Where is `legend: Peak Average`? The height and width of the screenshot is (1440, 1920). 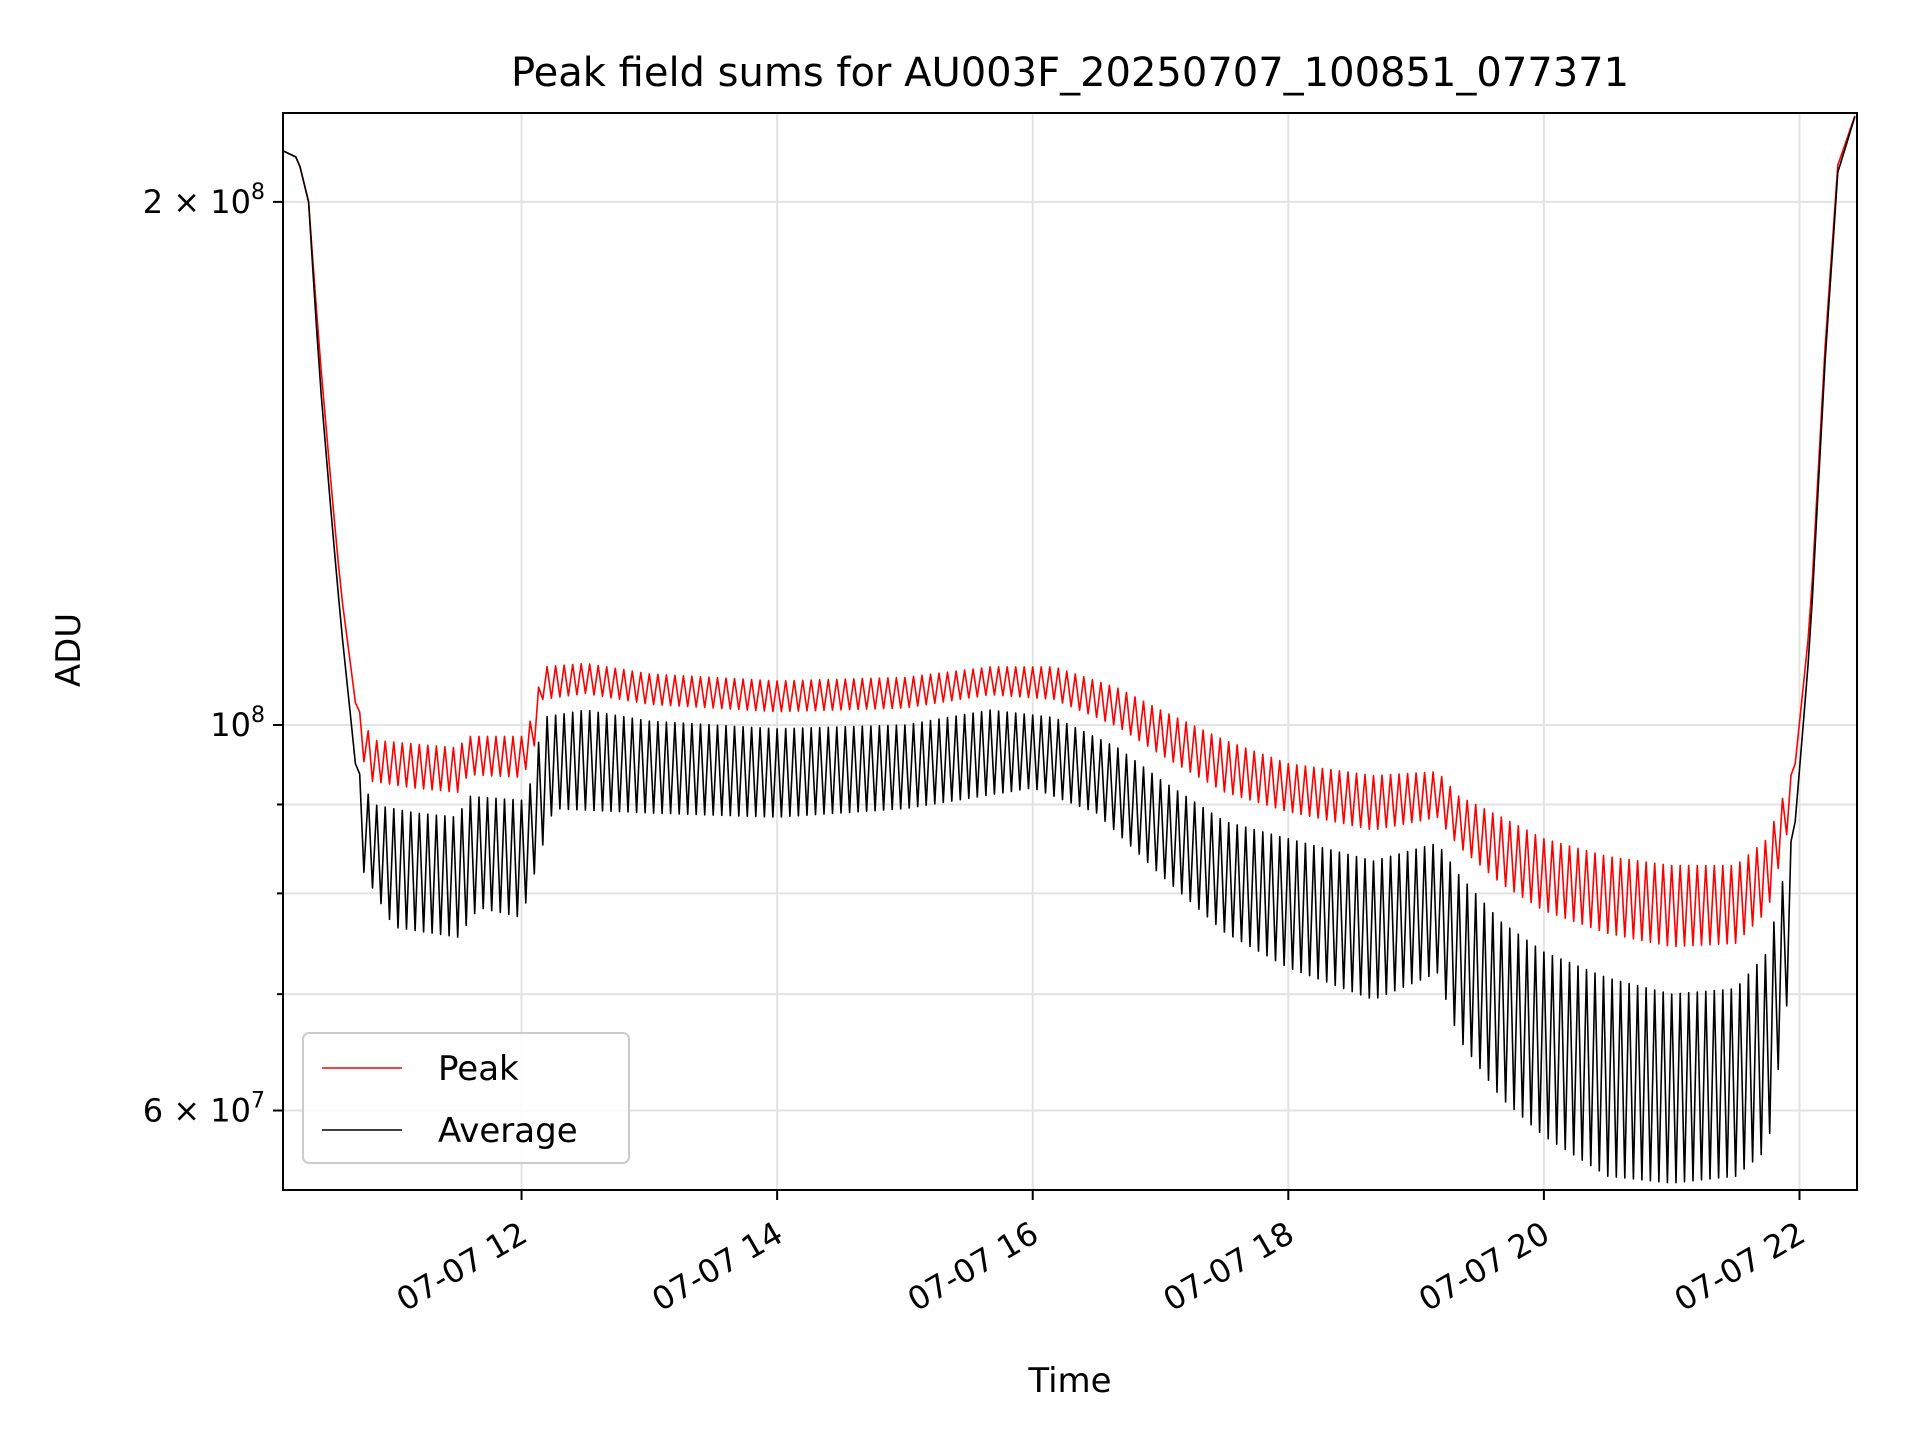
legend: Peak Average is located at coordinates (466, 1098).